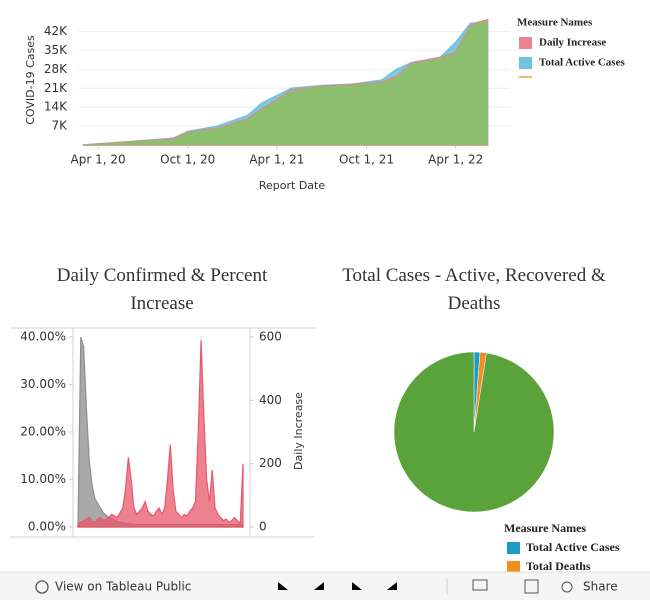 The width and height of the screenshot is (650, 600). I want to click on chart-title: Daily Confirmed & Percent Increase, so click(162, 289).